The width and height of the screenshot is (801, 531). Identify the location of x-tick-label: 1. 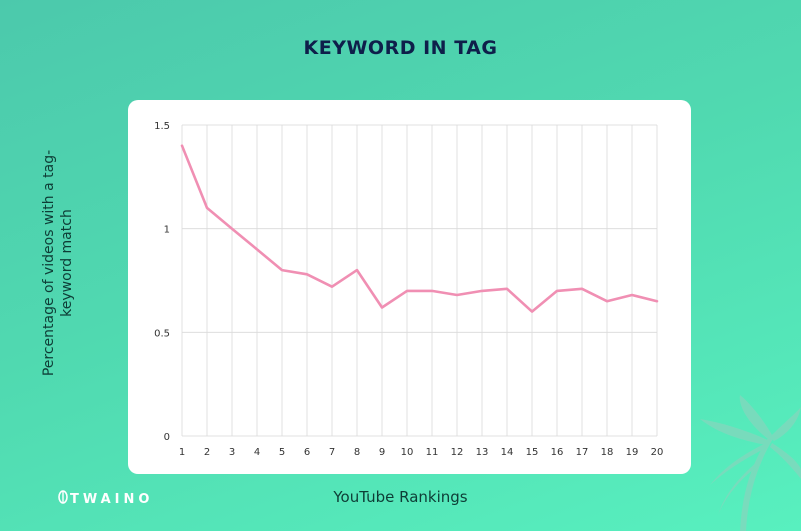
(182, 452).